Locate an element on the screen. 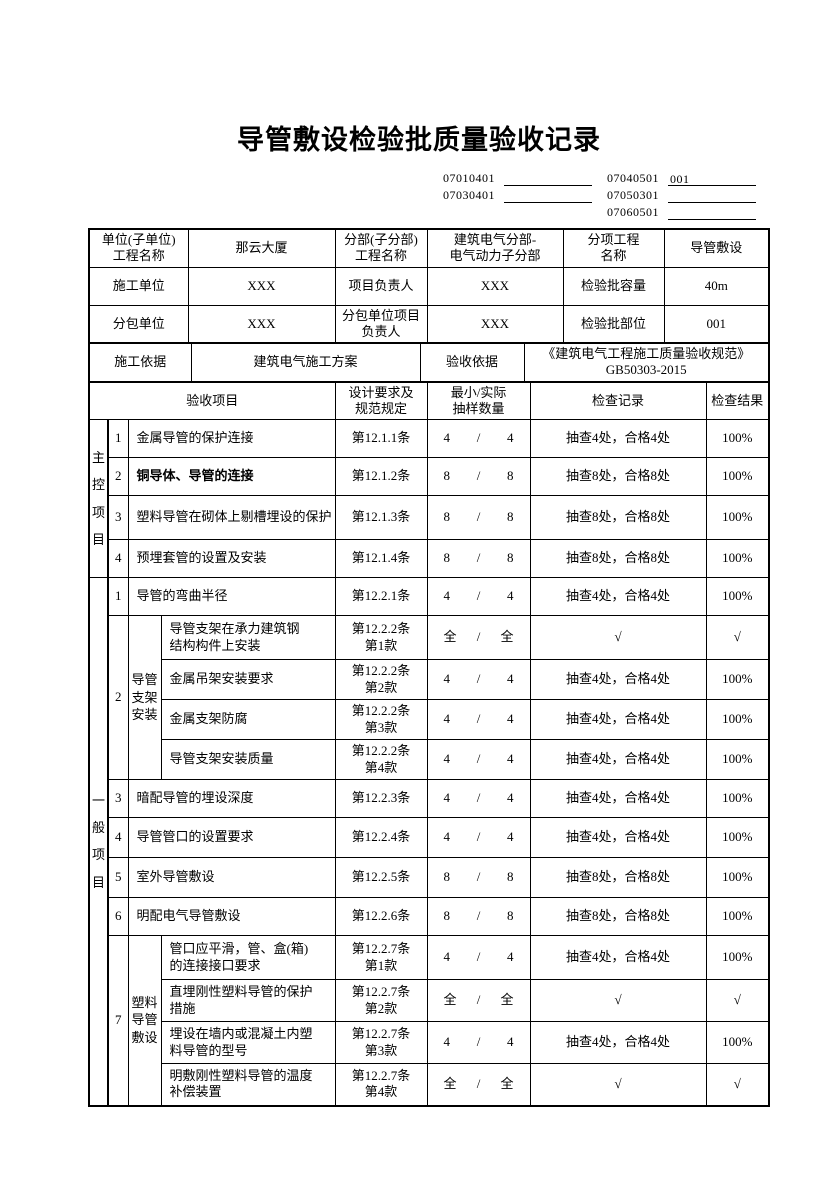 This screenshot has height=1186, width=838. item-no: 3 is located at coordinates (118, 517).